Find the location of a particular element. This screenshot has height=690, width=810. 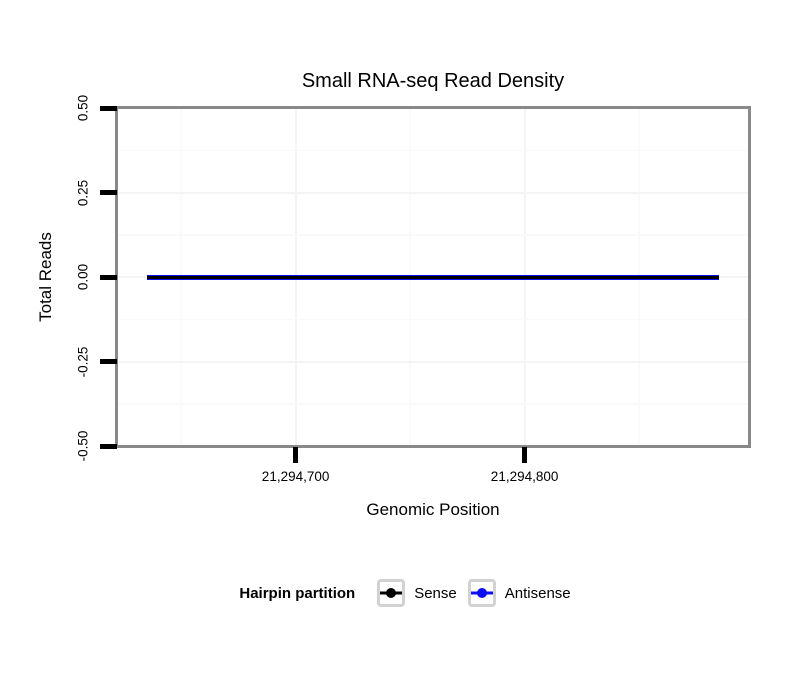

legend-title: Hairpin partition is located at coordinates (297, 593).